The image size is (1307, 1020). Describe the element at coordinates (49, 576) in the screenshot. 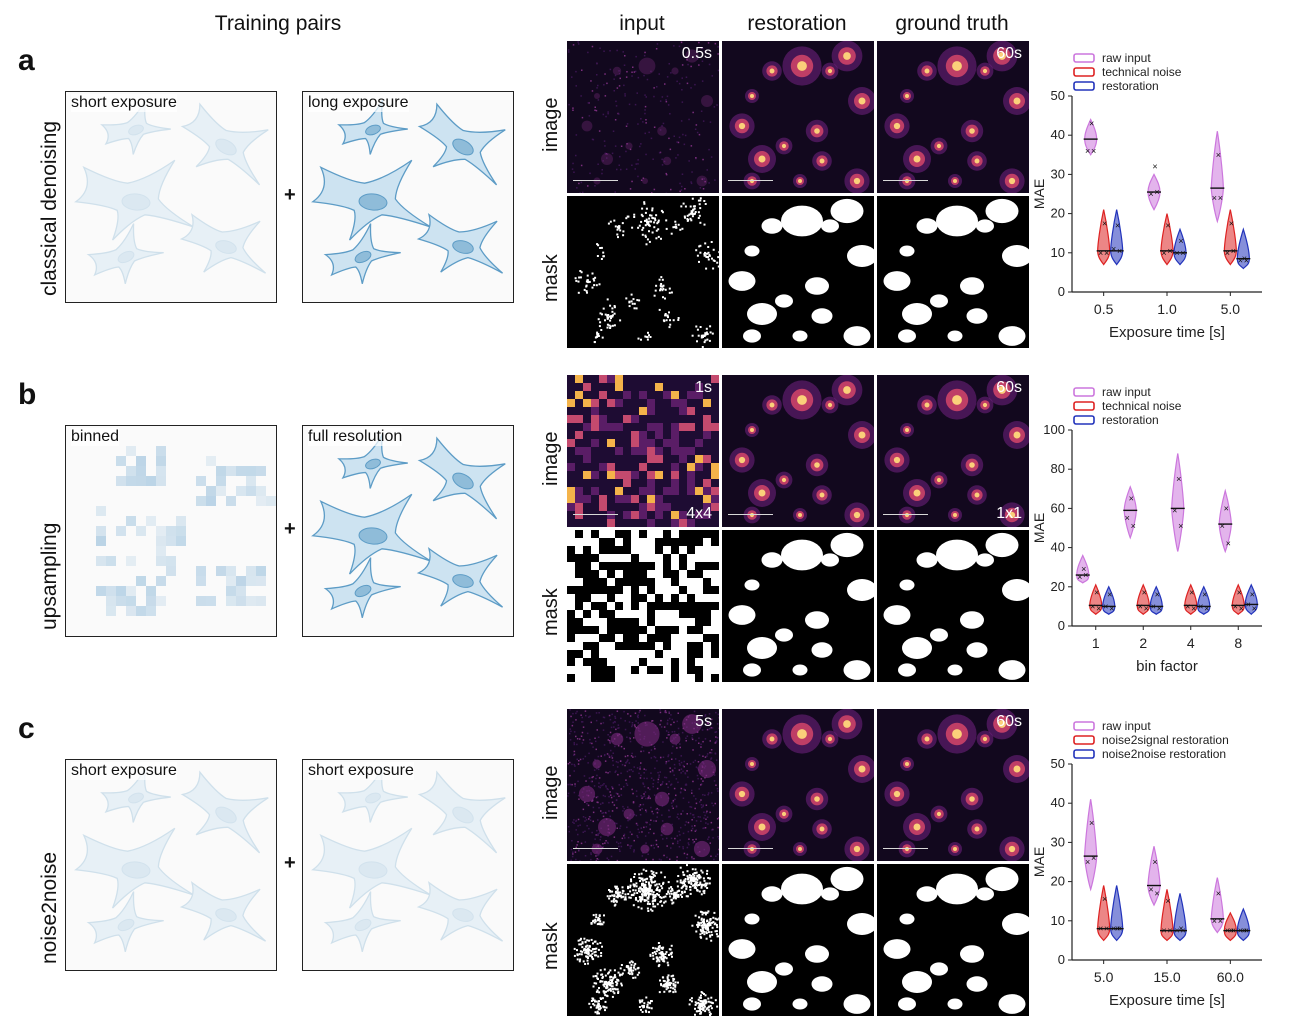

I see `panel-row-title: upsampling` at that location.